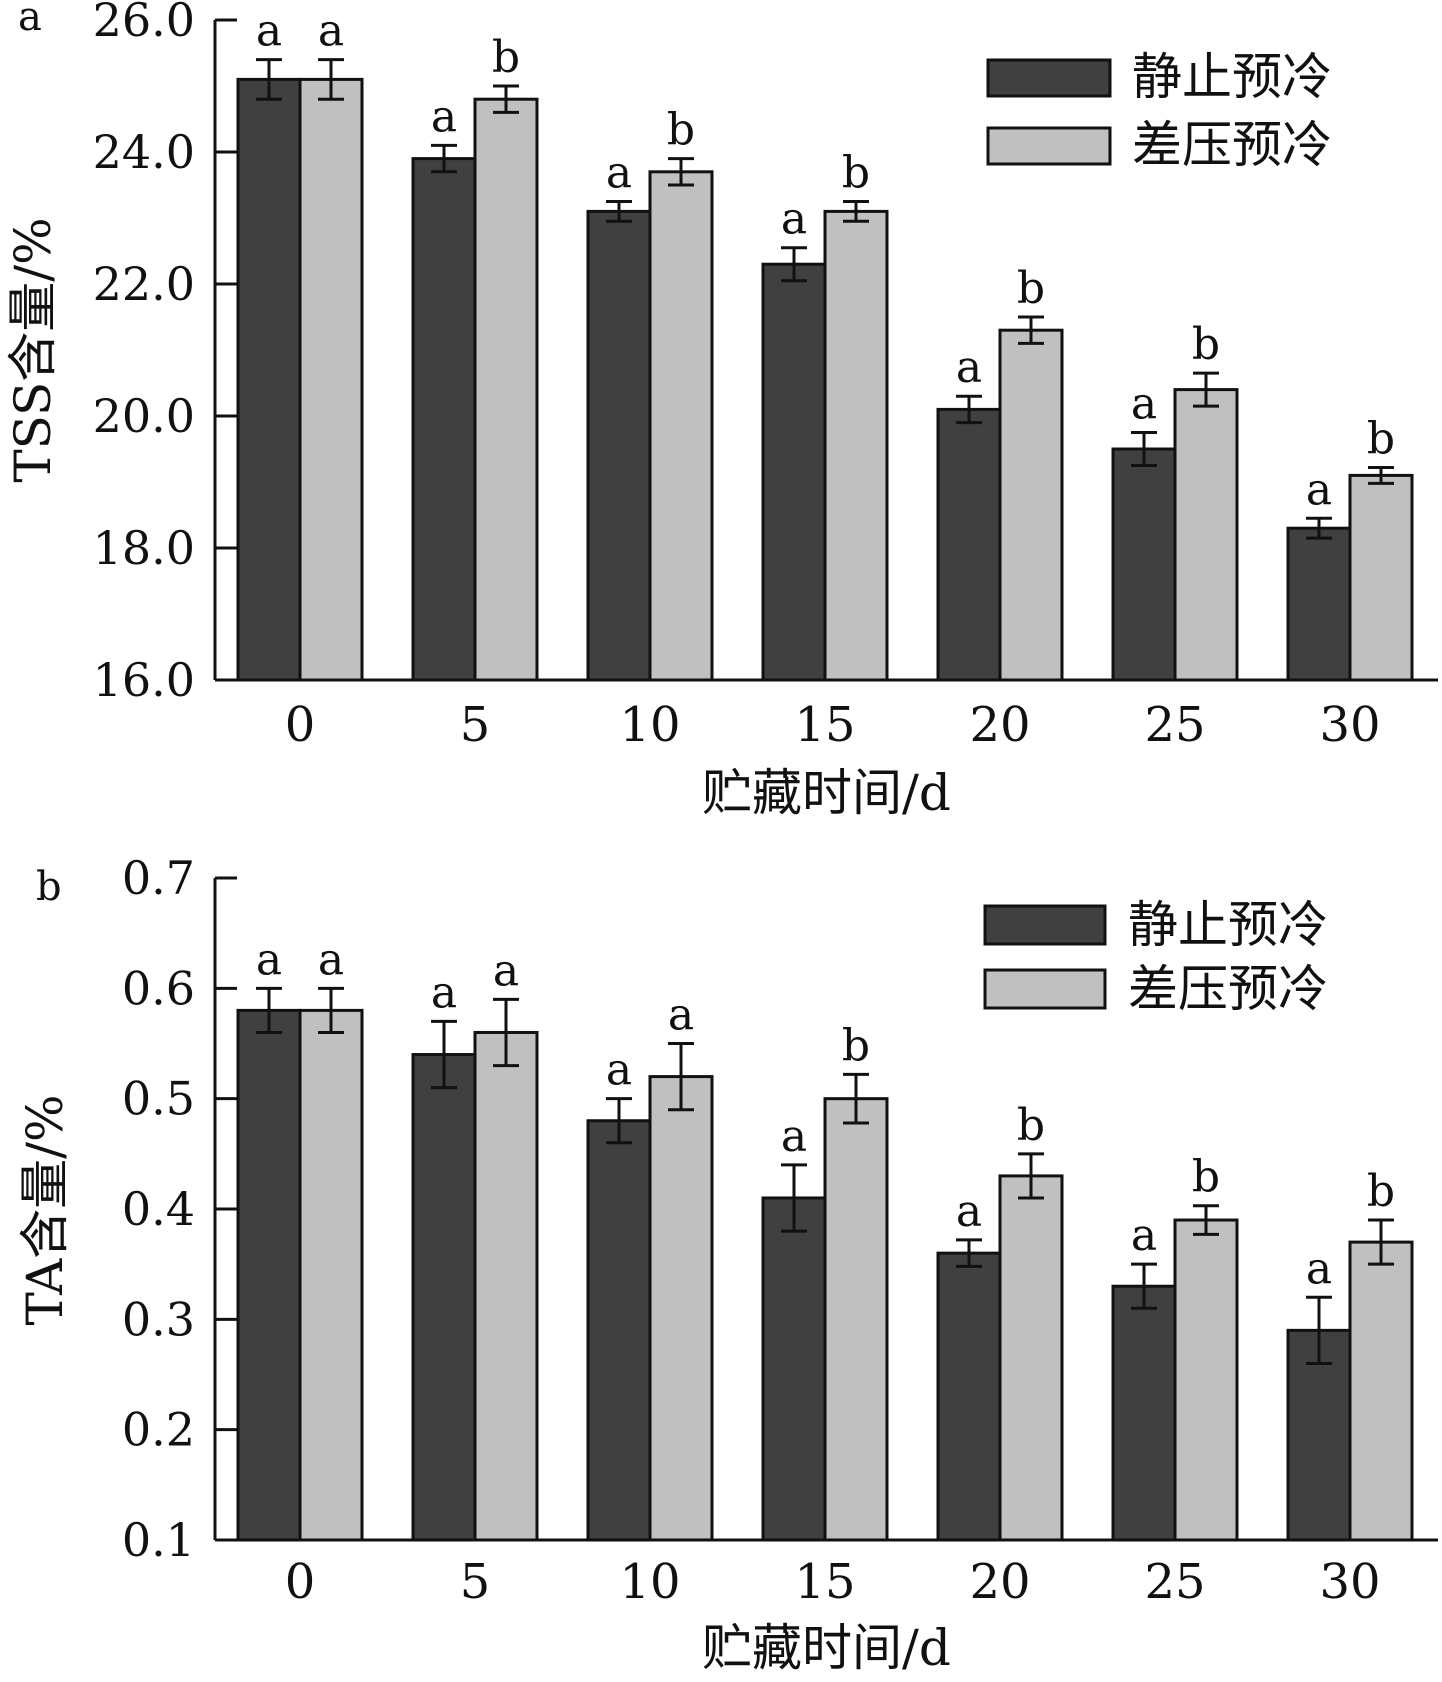 The image size is (1442, 1682). Describe the element at coordinates (144, 416) in the screenshot. I see `y-tick-label: 20.0` at that location.